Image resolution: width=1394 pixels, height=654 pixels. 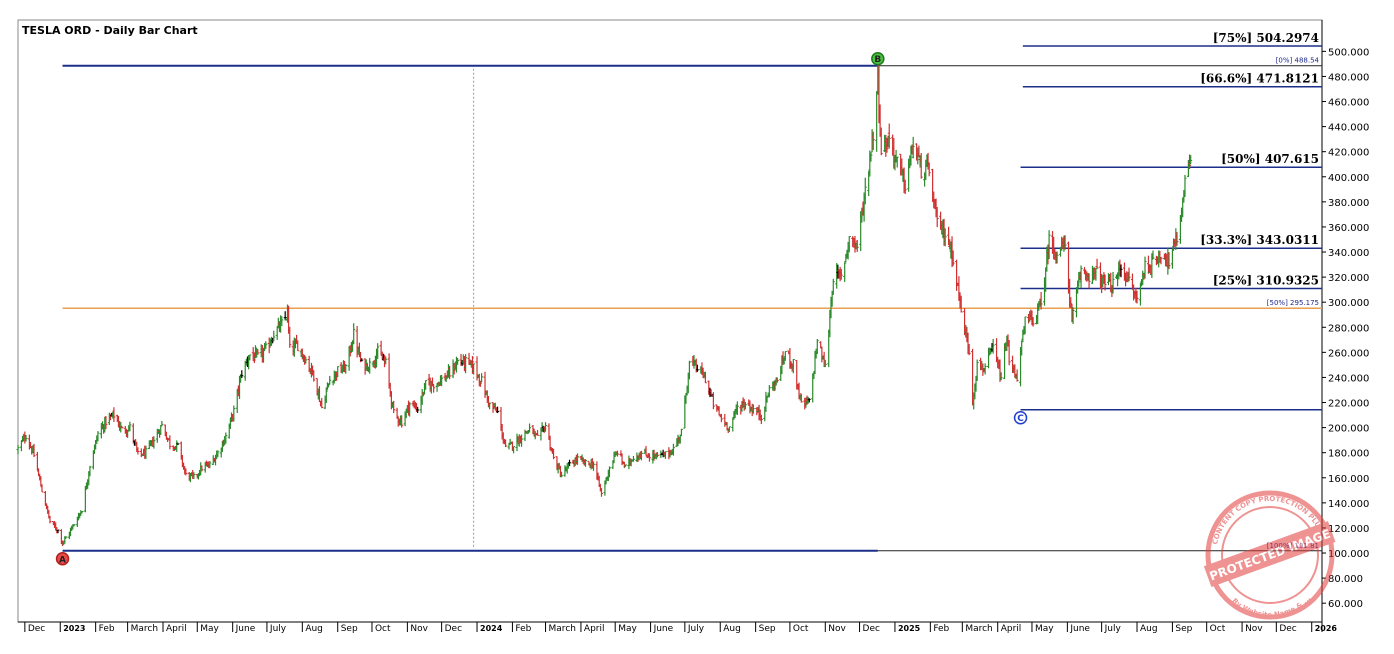 What do you see at coordinates (176, 629) in the screenshot?
I see `x-tick-label: April` at bounding box center [176, 629].